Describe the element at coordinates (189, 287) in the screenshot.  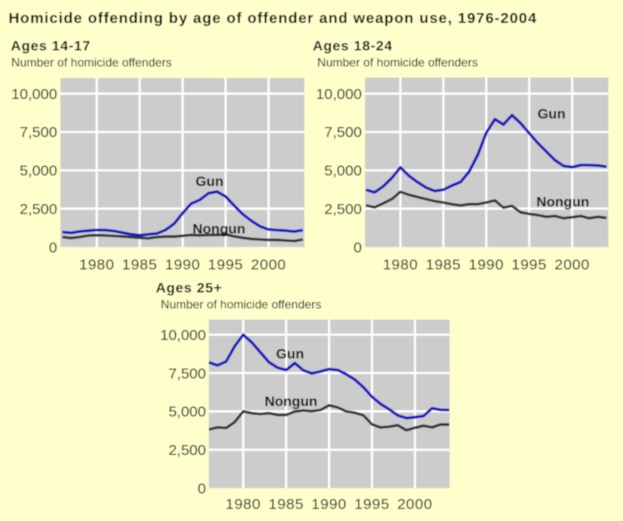
I see `svg-text: Ages 25+` at that location.